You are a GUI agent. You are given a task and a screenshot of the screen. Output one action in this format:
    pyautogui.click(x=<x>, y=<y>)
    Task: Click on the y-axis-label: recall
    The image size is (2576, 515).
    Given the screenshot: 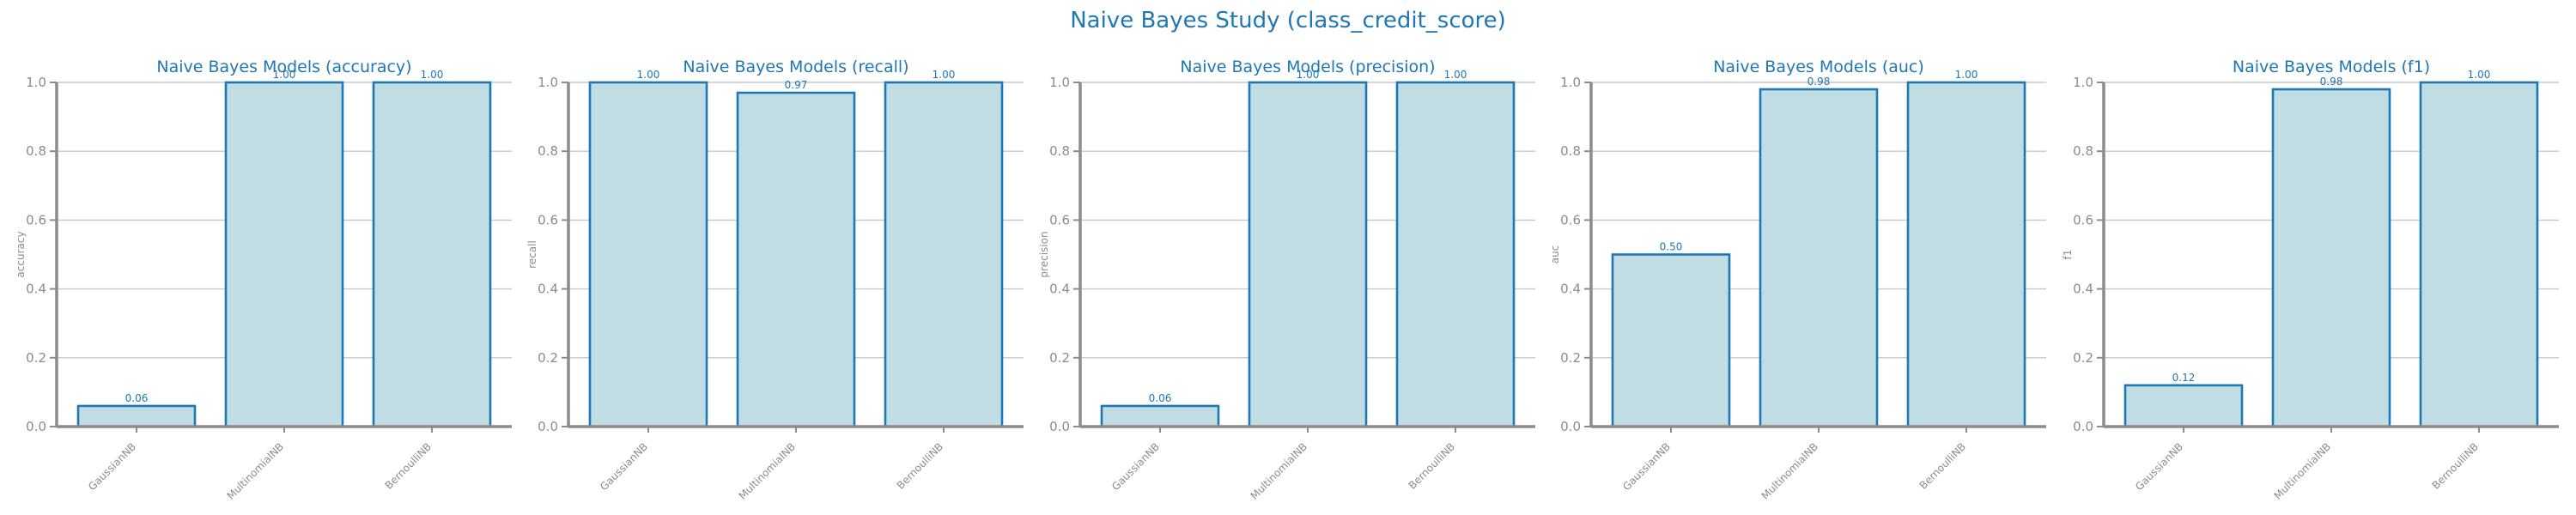 What is the action you would take?
    pyautogui.click(x=532, y=254)
    